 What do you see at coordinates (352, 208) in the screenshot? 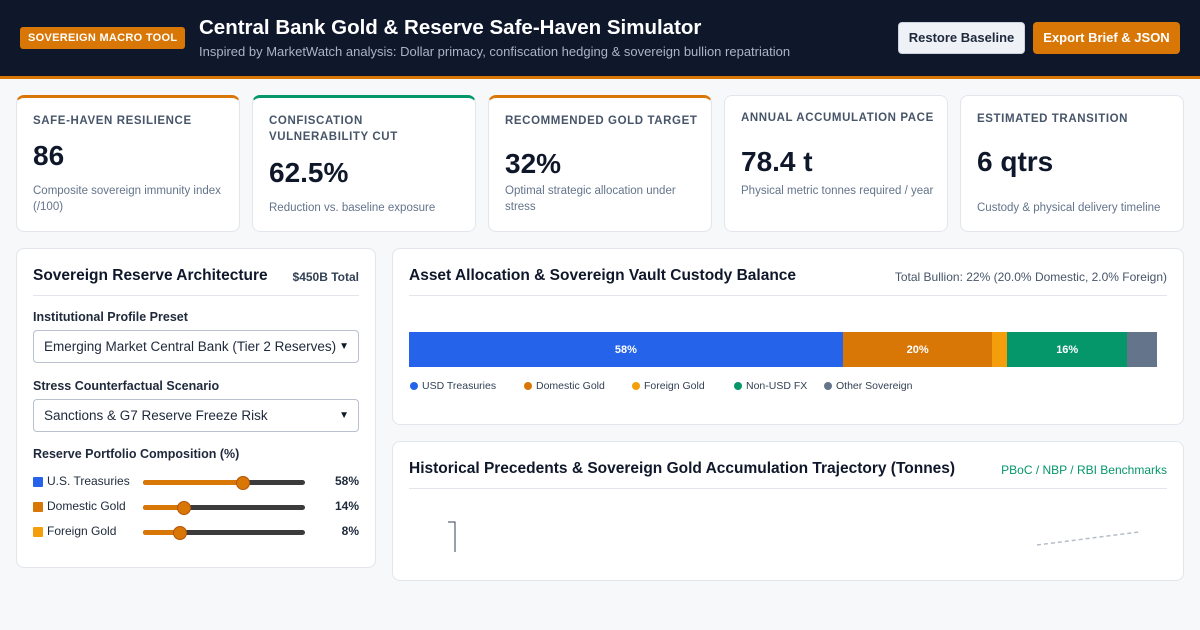
I see `kpi-description: Reduction vs. baseline exposure` at bounding box center [352, 208].